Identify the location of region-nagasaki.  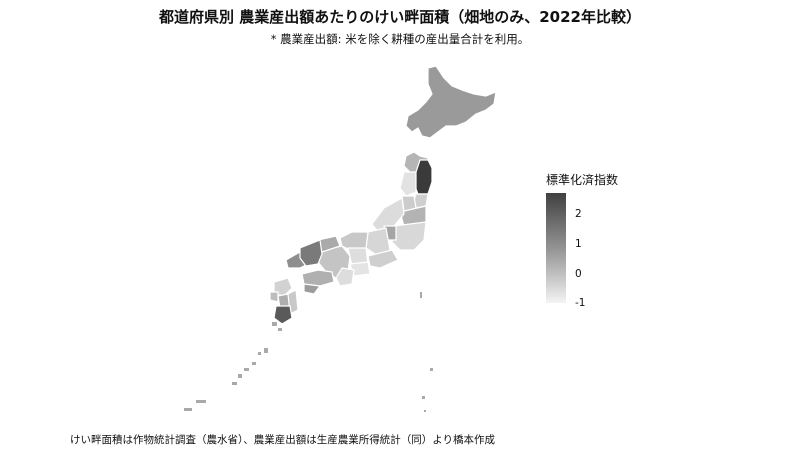
(274, 297).